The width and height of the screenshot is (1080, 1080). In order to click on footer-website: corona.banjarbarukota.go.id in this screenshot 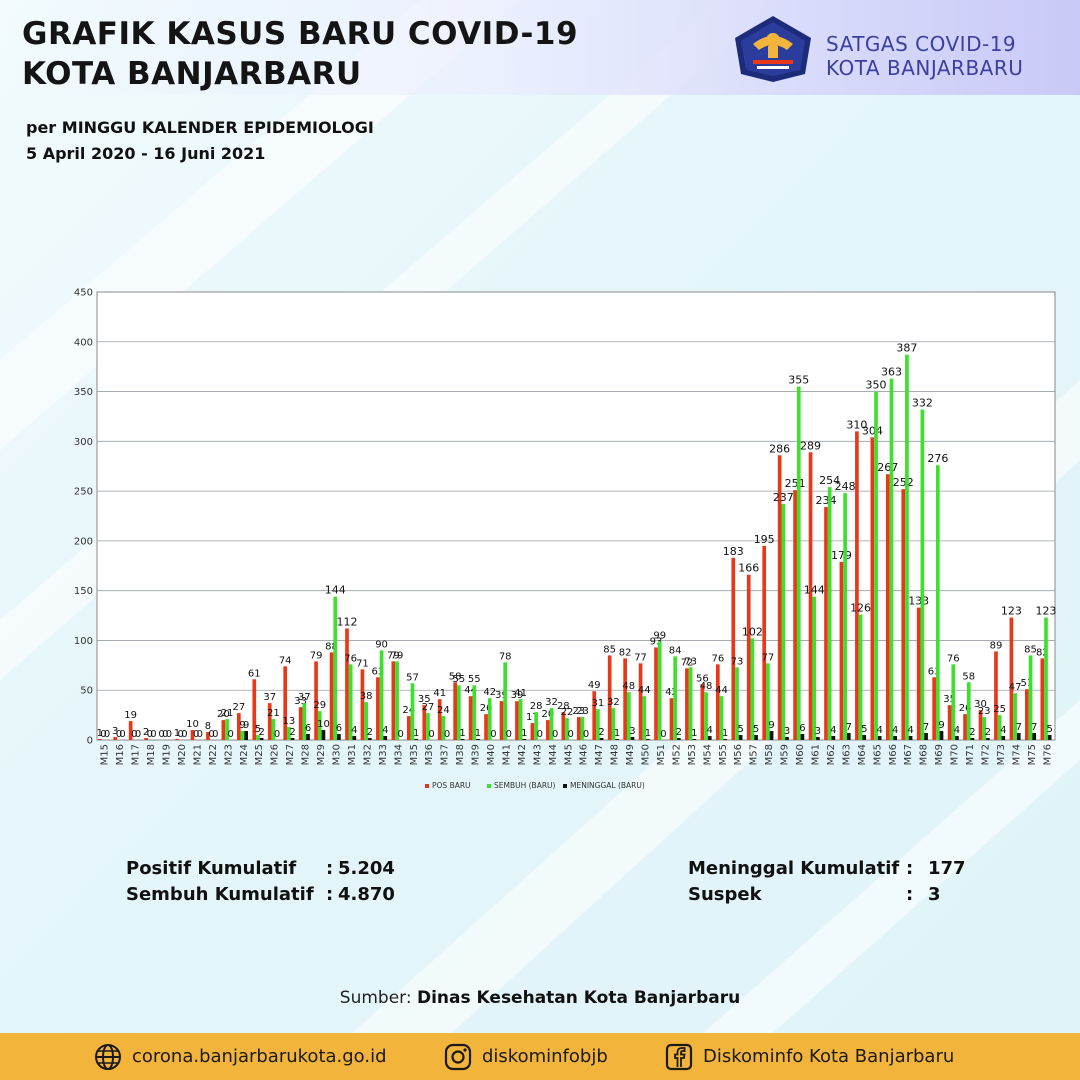, I will do `click(240, 1056)`.